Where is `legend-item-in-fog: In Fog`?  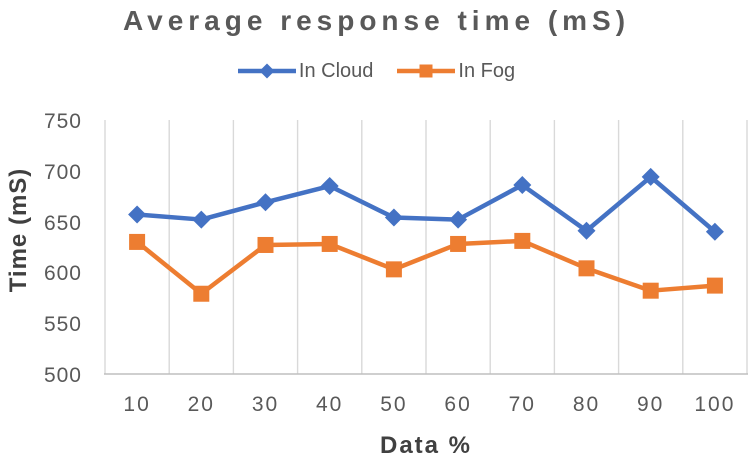 legend-item-in-fog: In Fog is located at coordinates (456, 71).